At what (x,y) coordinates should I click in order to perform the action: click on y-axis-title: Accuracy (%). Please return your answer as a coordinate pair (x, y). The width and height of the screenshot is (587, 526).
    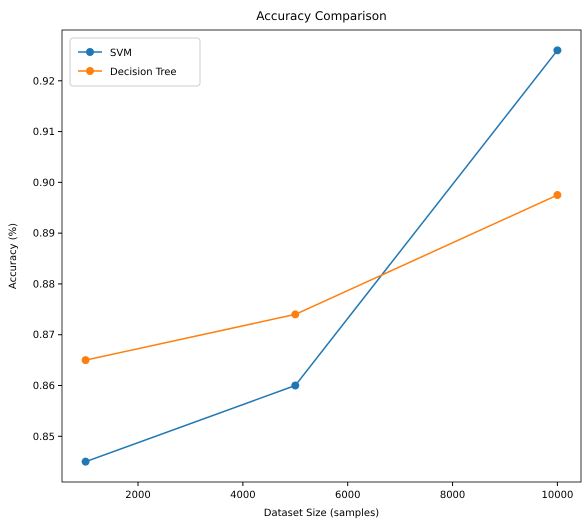
    Looking at the image, I should click on (13, 256).